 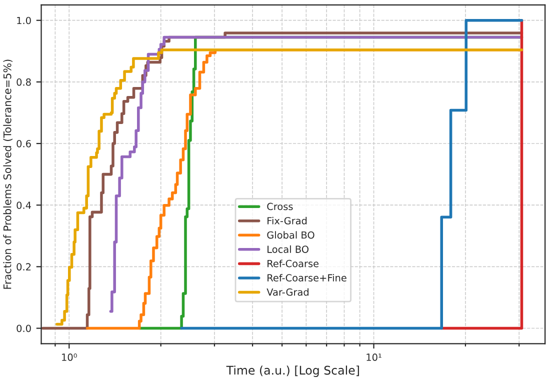 What do you see at coordinates (24, 20) in the screenshot?
I see `y-tick-label: 1.0` at bounding box center [24, 20].